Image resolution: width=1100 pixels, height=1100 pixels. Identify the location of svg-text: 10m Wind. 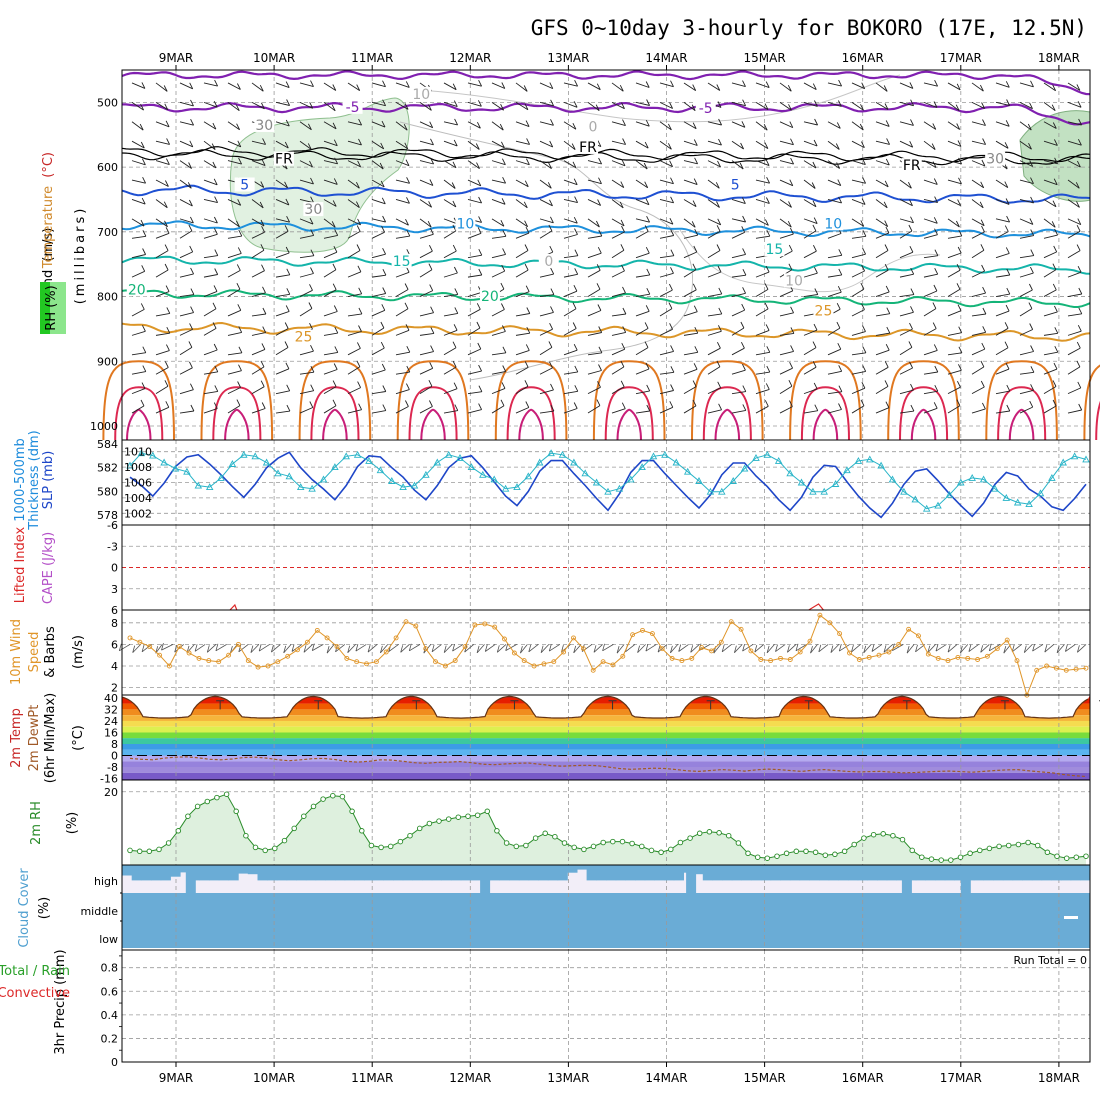
(16, 652).